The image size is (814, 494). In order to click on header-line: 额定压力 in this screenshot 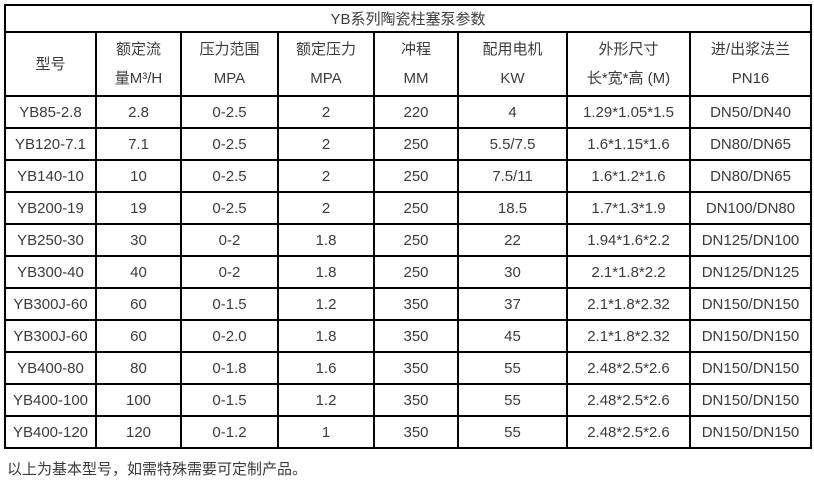, I will do `click(325, 49)`.